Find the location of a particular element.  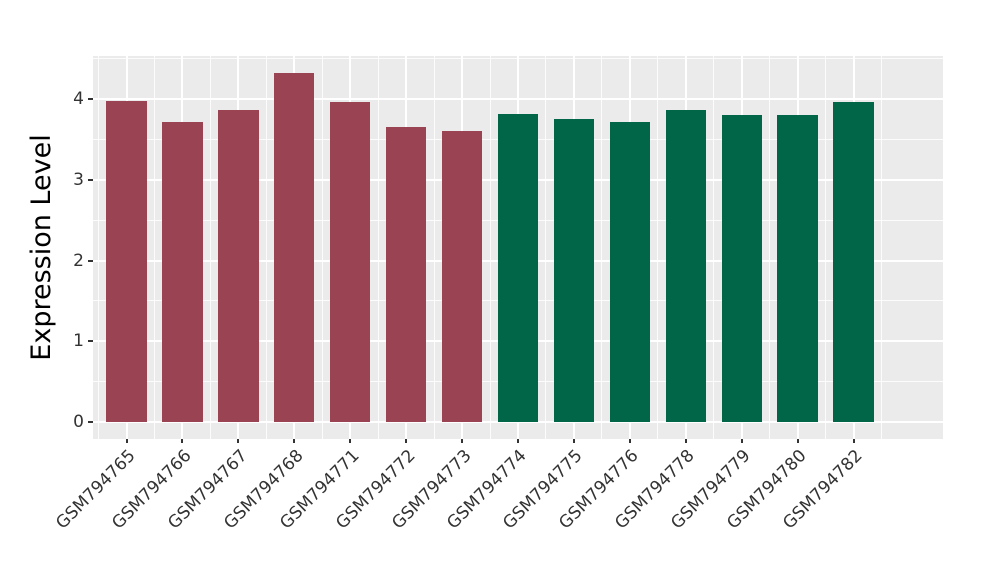

bar-GSM794768 is located at coordinates (294, 247).